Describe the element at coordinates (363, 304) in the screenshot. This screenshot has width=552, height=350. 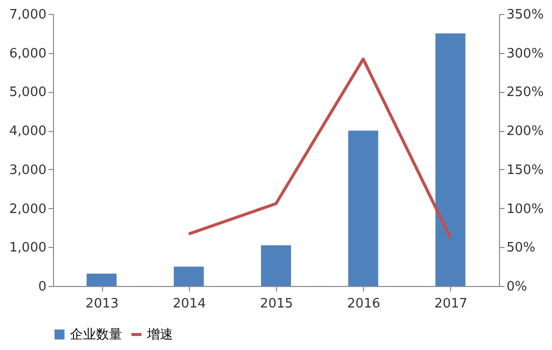
I see `x-tick-label: 2016` at that location.